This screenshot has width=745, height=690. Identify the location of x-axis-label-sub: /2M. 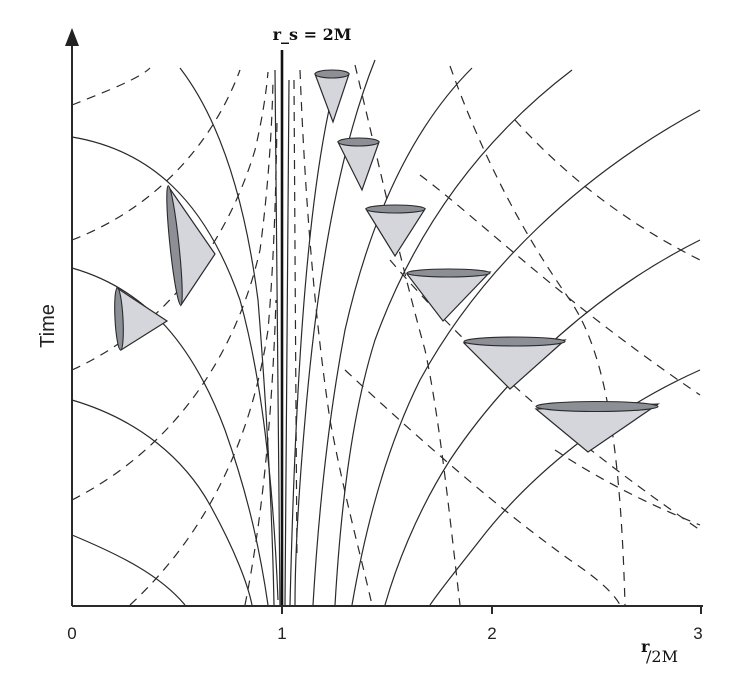
(662, 656).